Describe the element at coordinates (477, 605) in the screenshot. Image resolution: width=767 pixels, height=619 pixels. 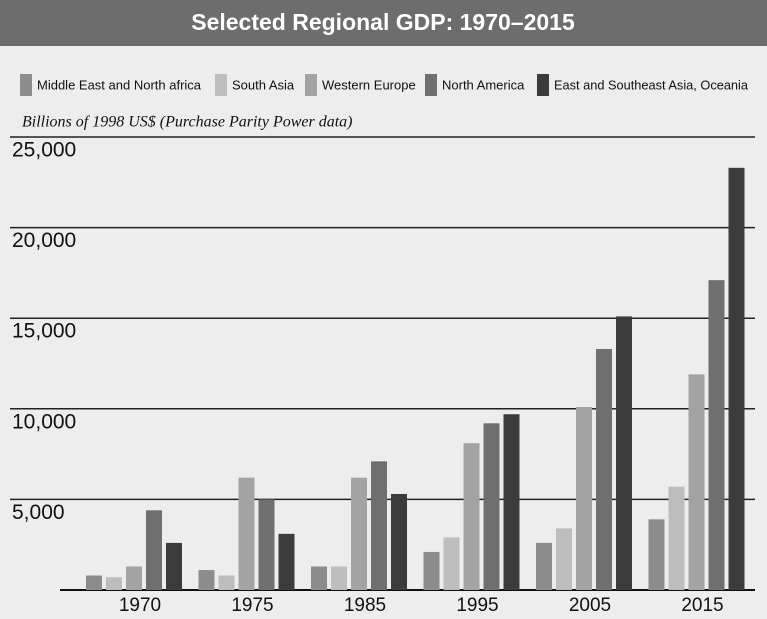
I see `x-tick-label: 1995` at that location.